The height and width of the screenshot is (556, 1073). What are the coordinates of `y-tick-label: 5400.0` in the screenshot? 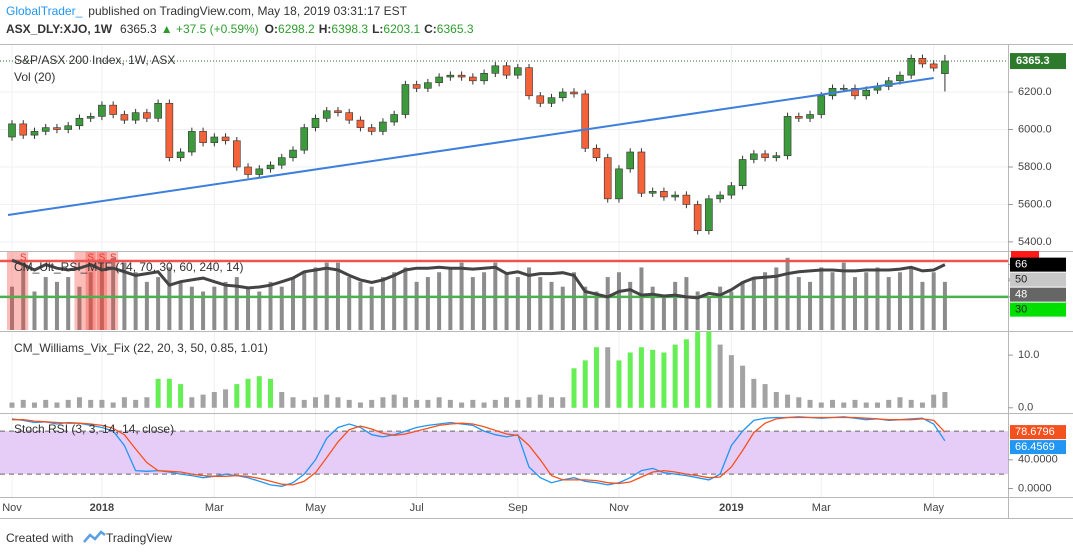 It's located at (1035, 242).